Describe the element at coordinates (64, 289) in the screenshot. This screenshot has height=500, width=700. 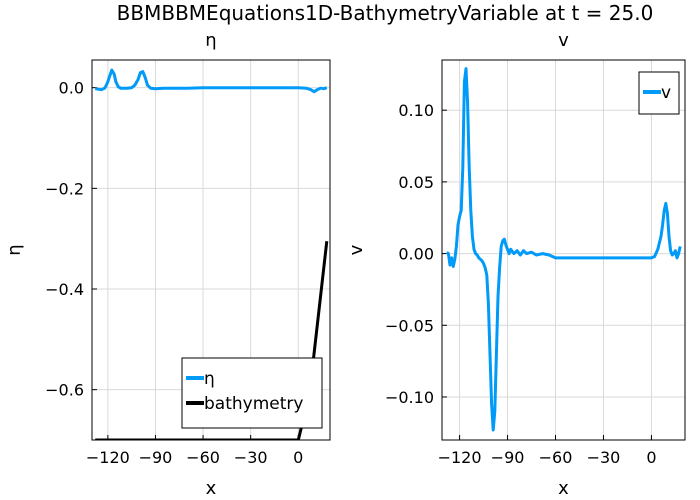
I see `y-tick-label: −0.4` at that location.